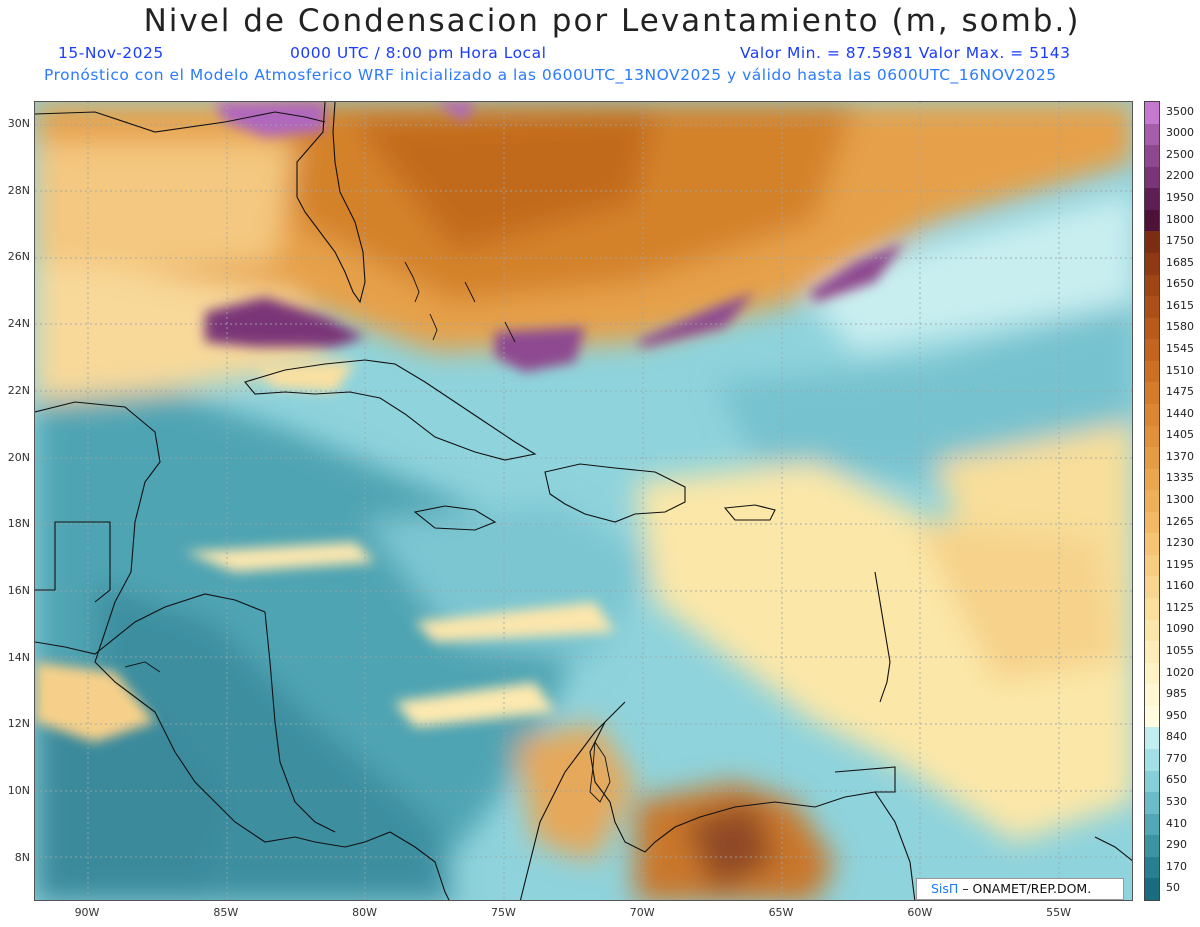 Image resolution: width=1200 pixels, height=927 pixels. Describe the element at coordinates (1180, 629) in the screenshot. I see `colorbar-label: 1090` at that location.